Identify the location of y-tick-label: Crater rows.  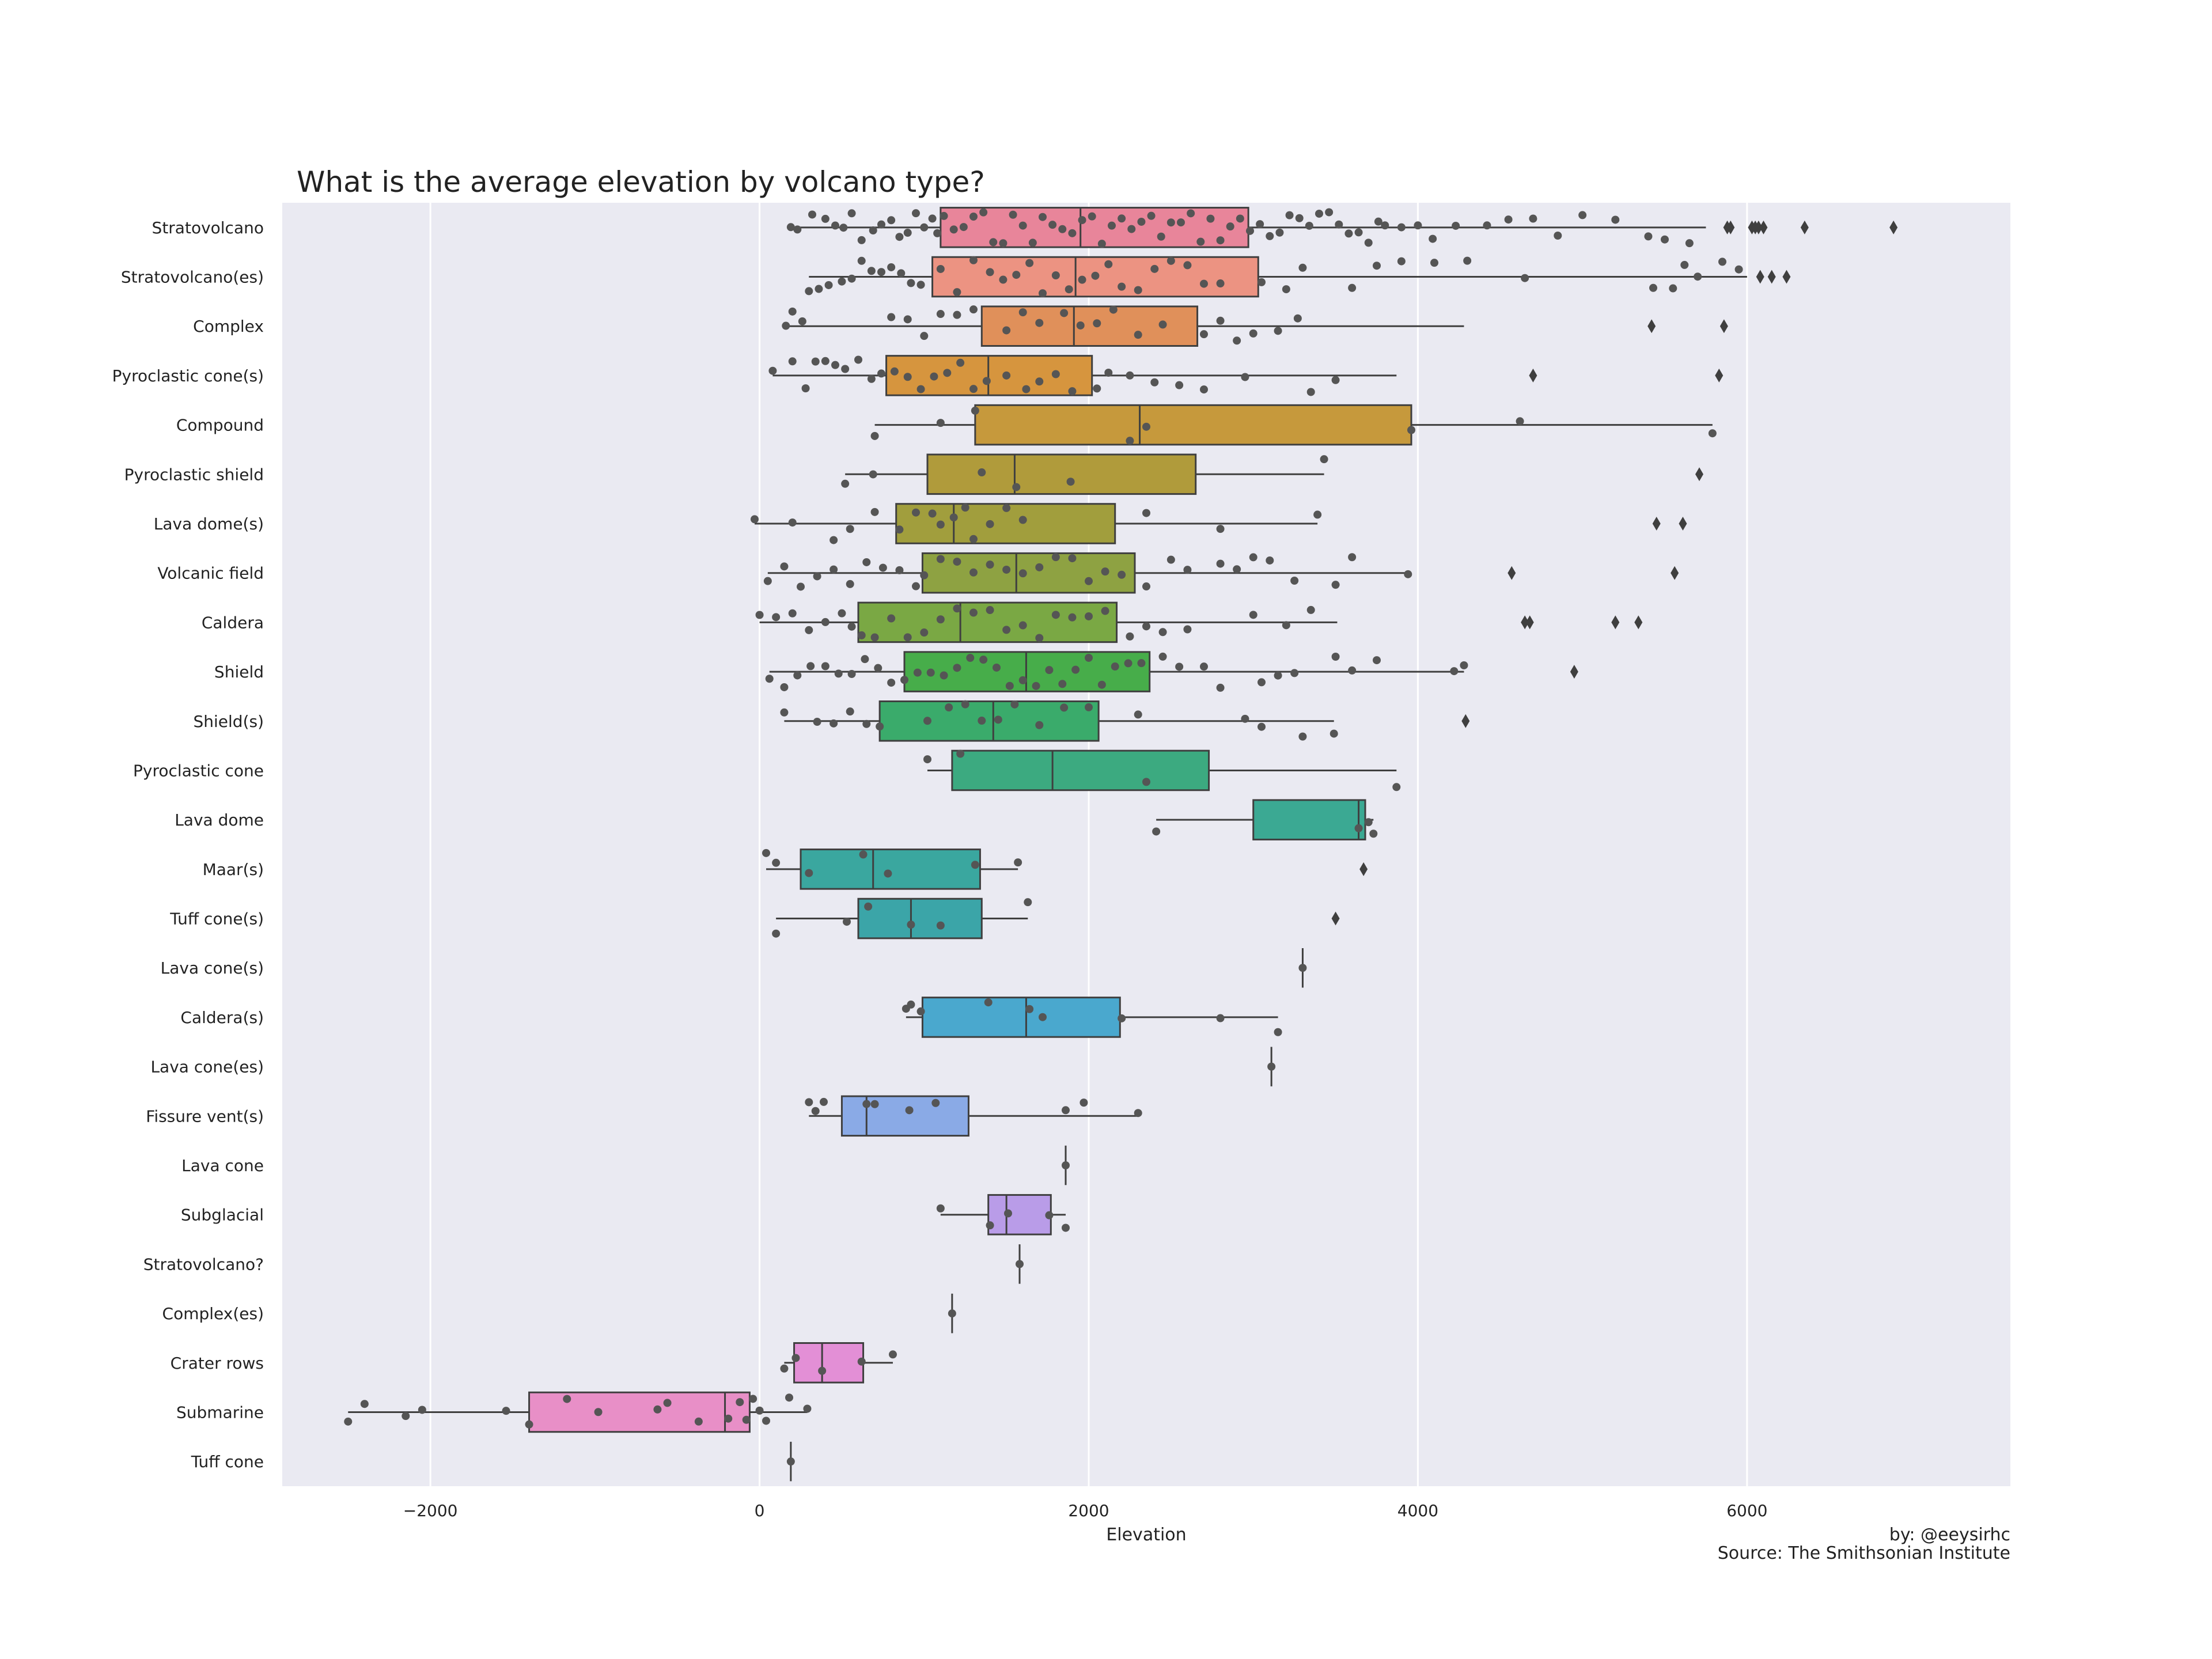
(217, 1363).